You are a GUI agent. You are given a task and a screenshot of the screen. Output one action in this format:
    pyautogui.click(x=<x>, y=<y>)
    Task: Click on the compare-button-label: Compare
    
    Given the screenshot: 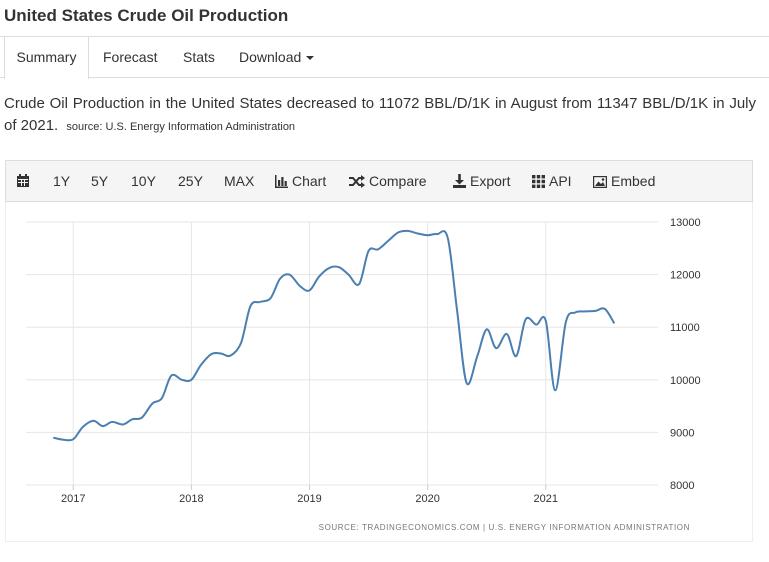 What is the action you would take?
    pyautogui.click(x=398, y=181)
    